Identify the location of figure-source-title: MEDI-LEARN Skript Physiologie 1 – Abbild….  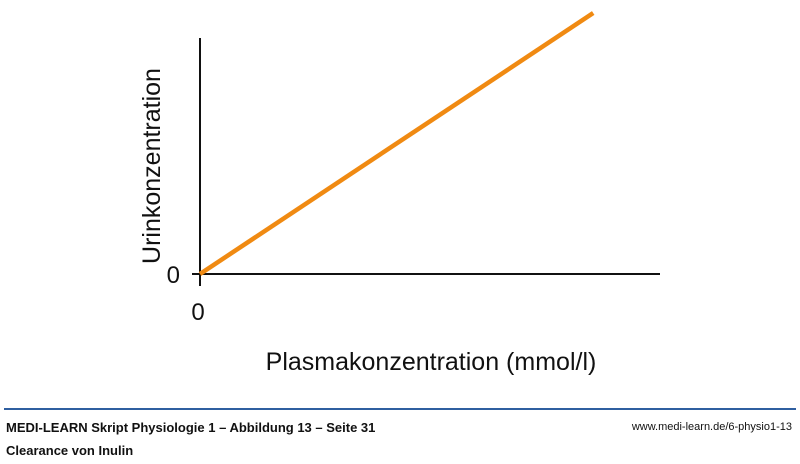
(191, 427).